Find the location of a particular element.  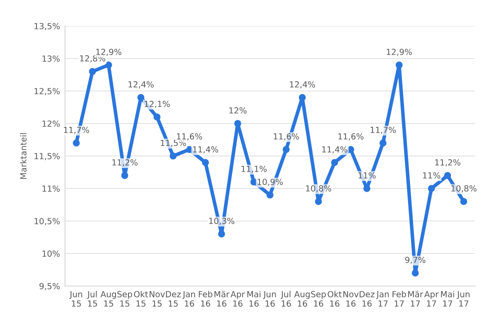

x-tick-label: Okt 16 is located at coordinates (335, 298).